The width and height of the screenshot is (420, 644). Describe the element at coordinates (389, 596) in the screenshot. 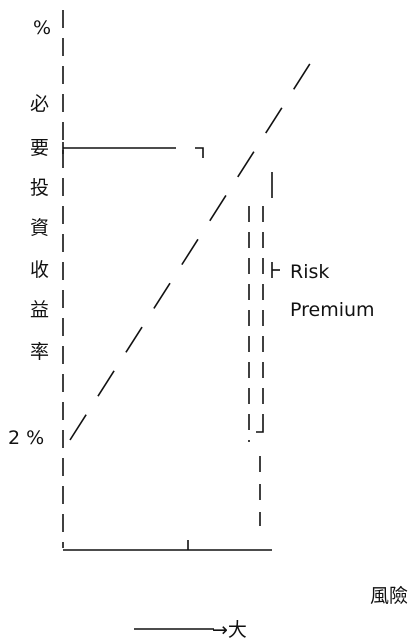

I see `x-axis-label: 風險` at that location.